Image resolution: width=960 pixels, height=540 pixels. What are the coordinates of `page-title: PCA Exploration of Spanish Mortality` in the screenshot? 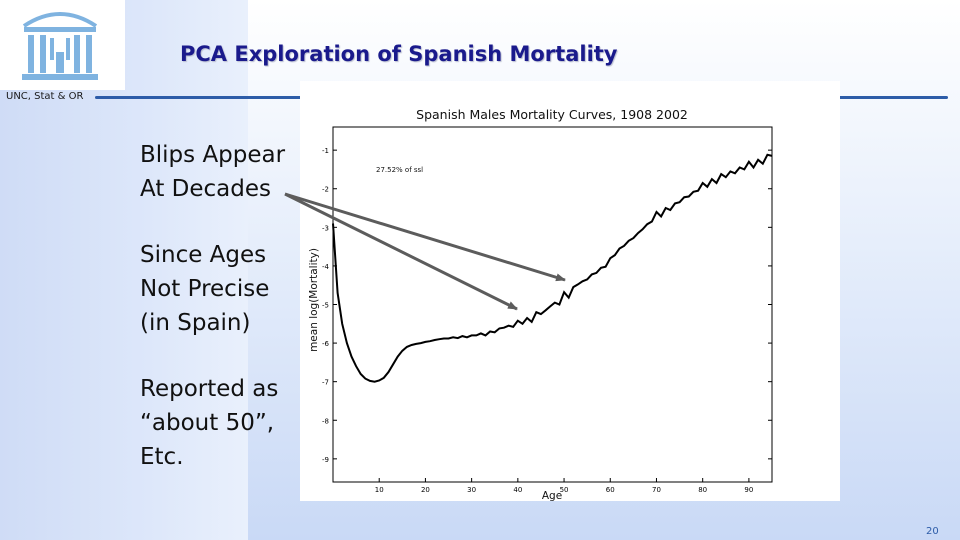 It's located at (399, 54).